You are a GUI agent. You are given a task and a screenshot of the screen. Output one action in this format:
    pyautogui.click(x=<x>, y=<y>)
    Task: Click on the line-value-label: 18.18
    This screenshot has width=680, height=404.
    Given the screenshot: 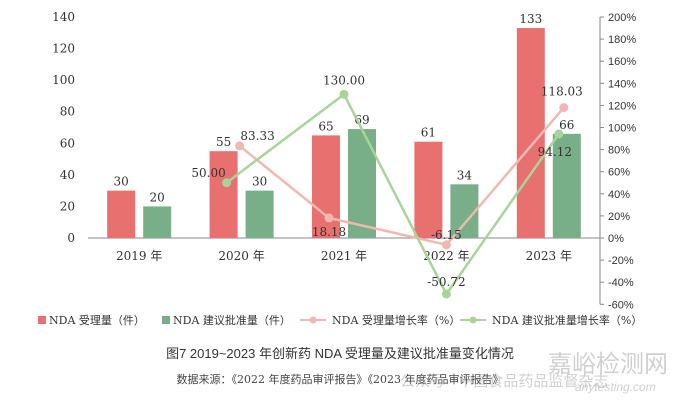 What is the action you would take?
    pyautogui.click(x=329, y=232)
    